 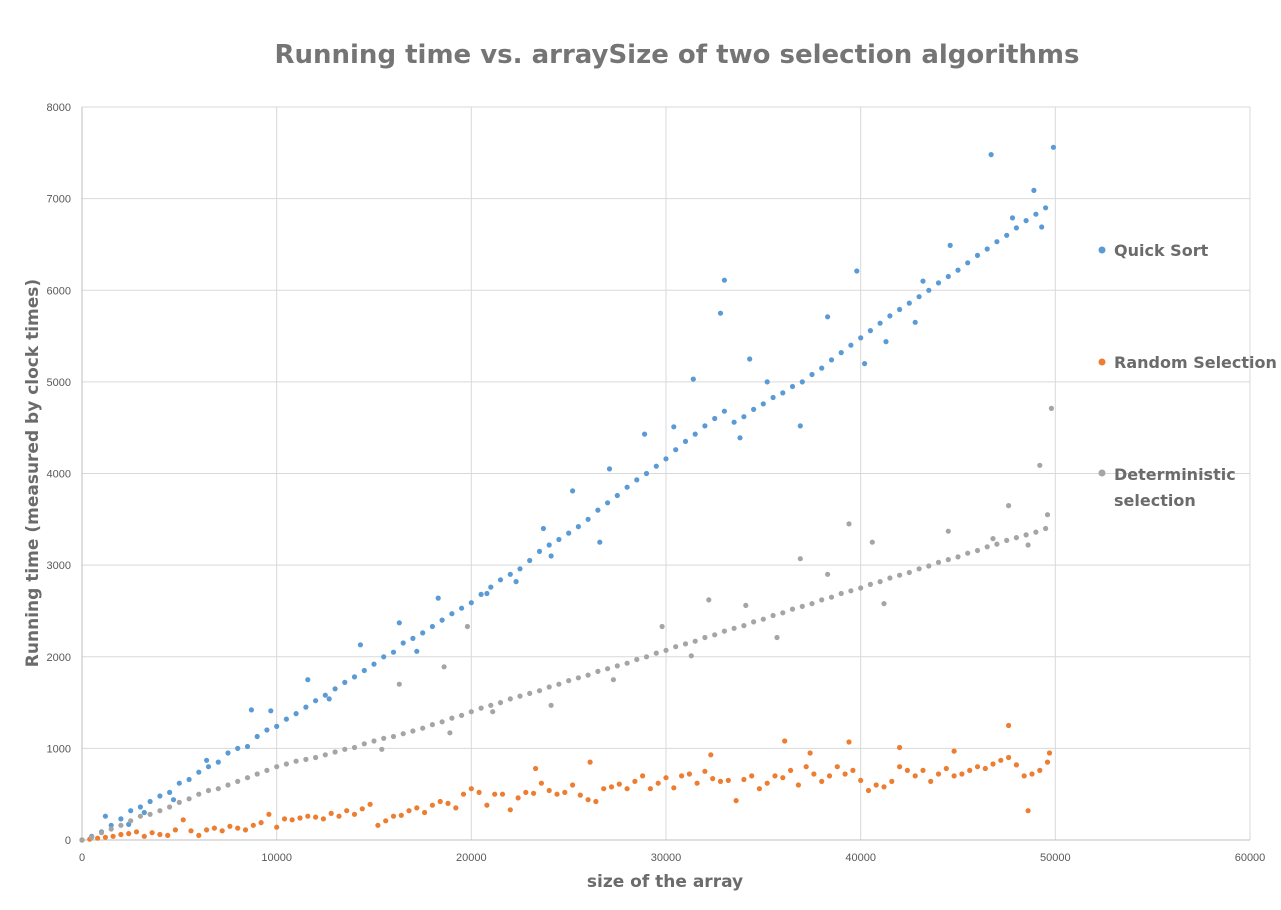 I want to click on legend-label-deterministic-selection: Deterministic selection, so click(x=1175, y=487).